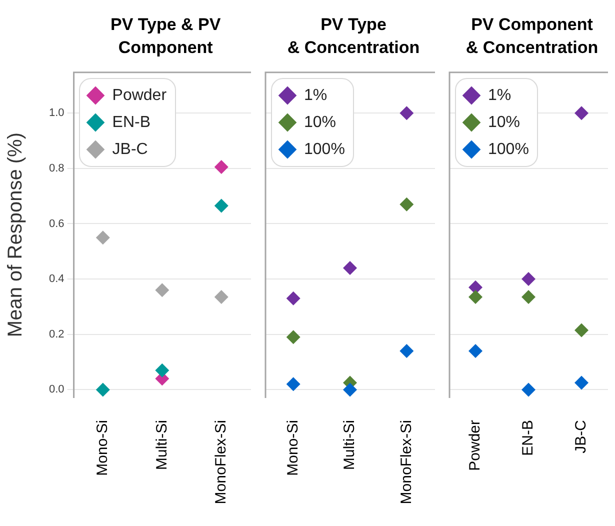  Describe the element at coordinates (139, 95) in the screenshot. I see `legend-label: Powder` at that location.